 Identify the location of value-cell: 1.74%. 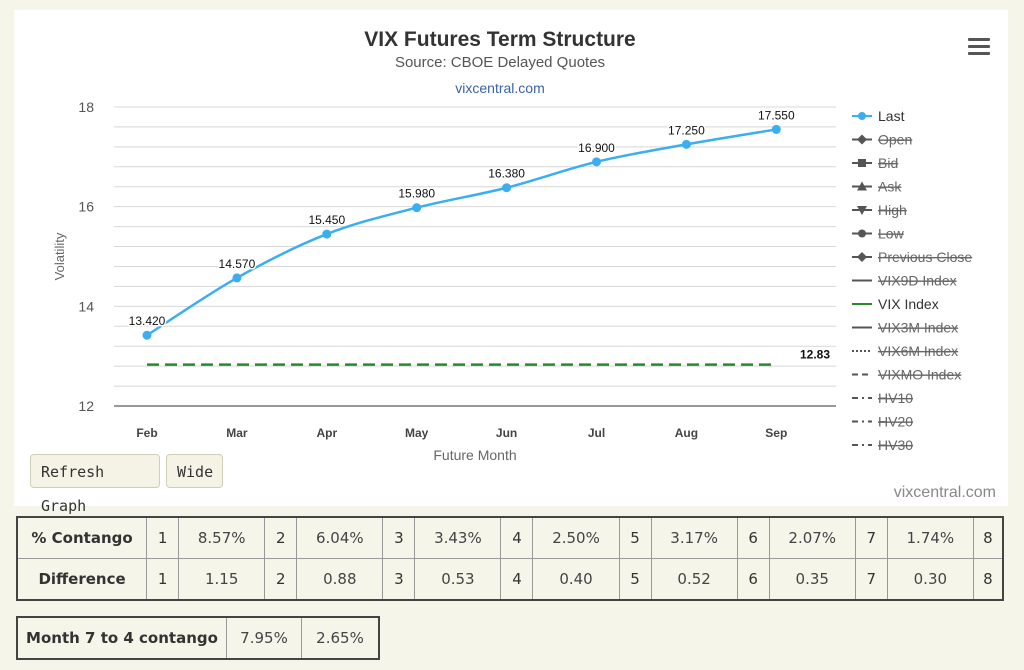
(930, 537).